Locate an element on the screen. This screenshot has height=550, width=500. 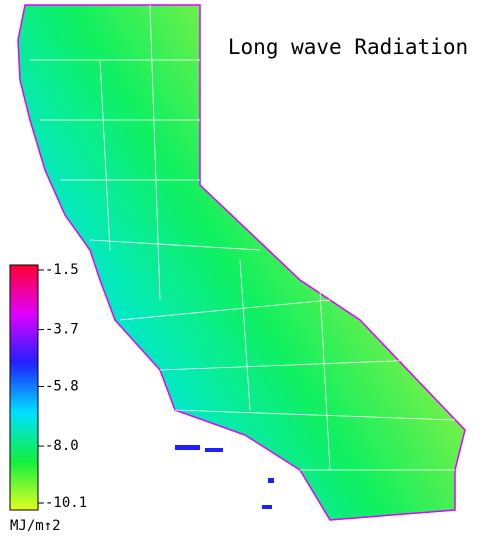
map-title: Long wave Radiation is located at coordinates (348, 47).